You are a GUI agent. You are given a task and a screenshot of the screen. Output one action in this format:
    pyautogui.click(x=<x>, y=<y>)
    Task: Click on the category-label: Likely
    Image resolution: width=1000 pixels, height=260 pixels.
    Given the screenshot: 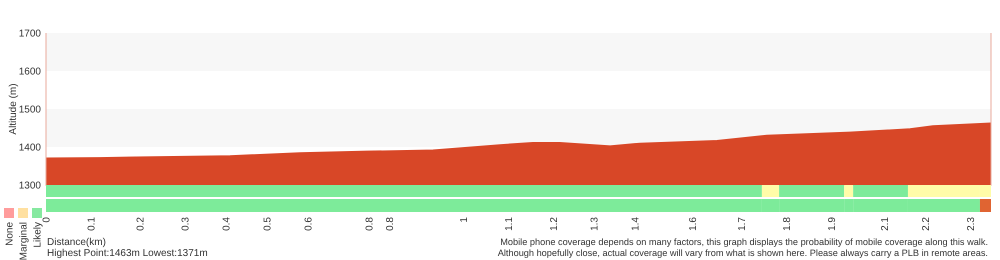 What is the action you would take?
    pyautogui.click(x=38, y=235)
    